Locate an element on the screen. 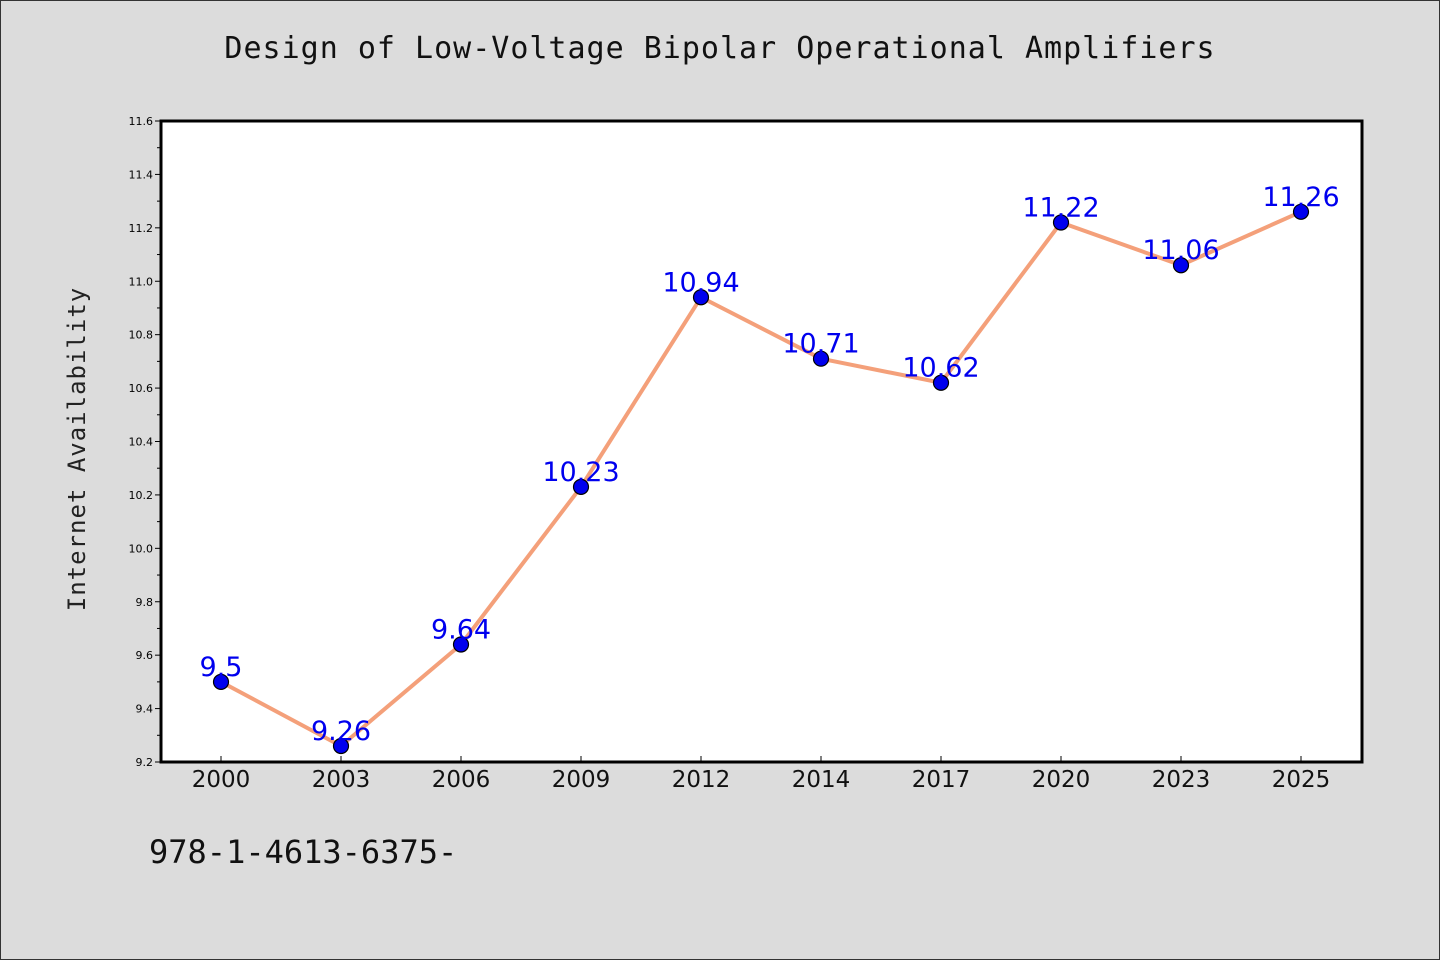 The image size is (1440, 960). data-label: 9.5 is located at coordinates (221, 667).